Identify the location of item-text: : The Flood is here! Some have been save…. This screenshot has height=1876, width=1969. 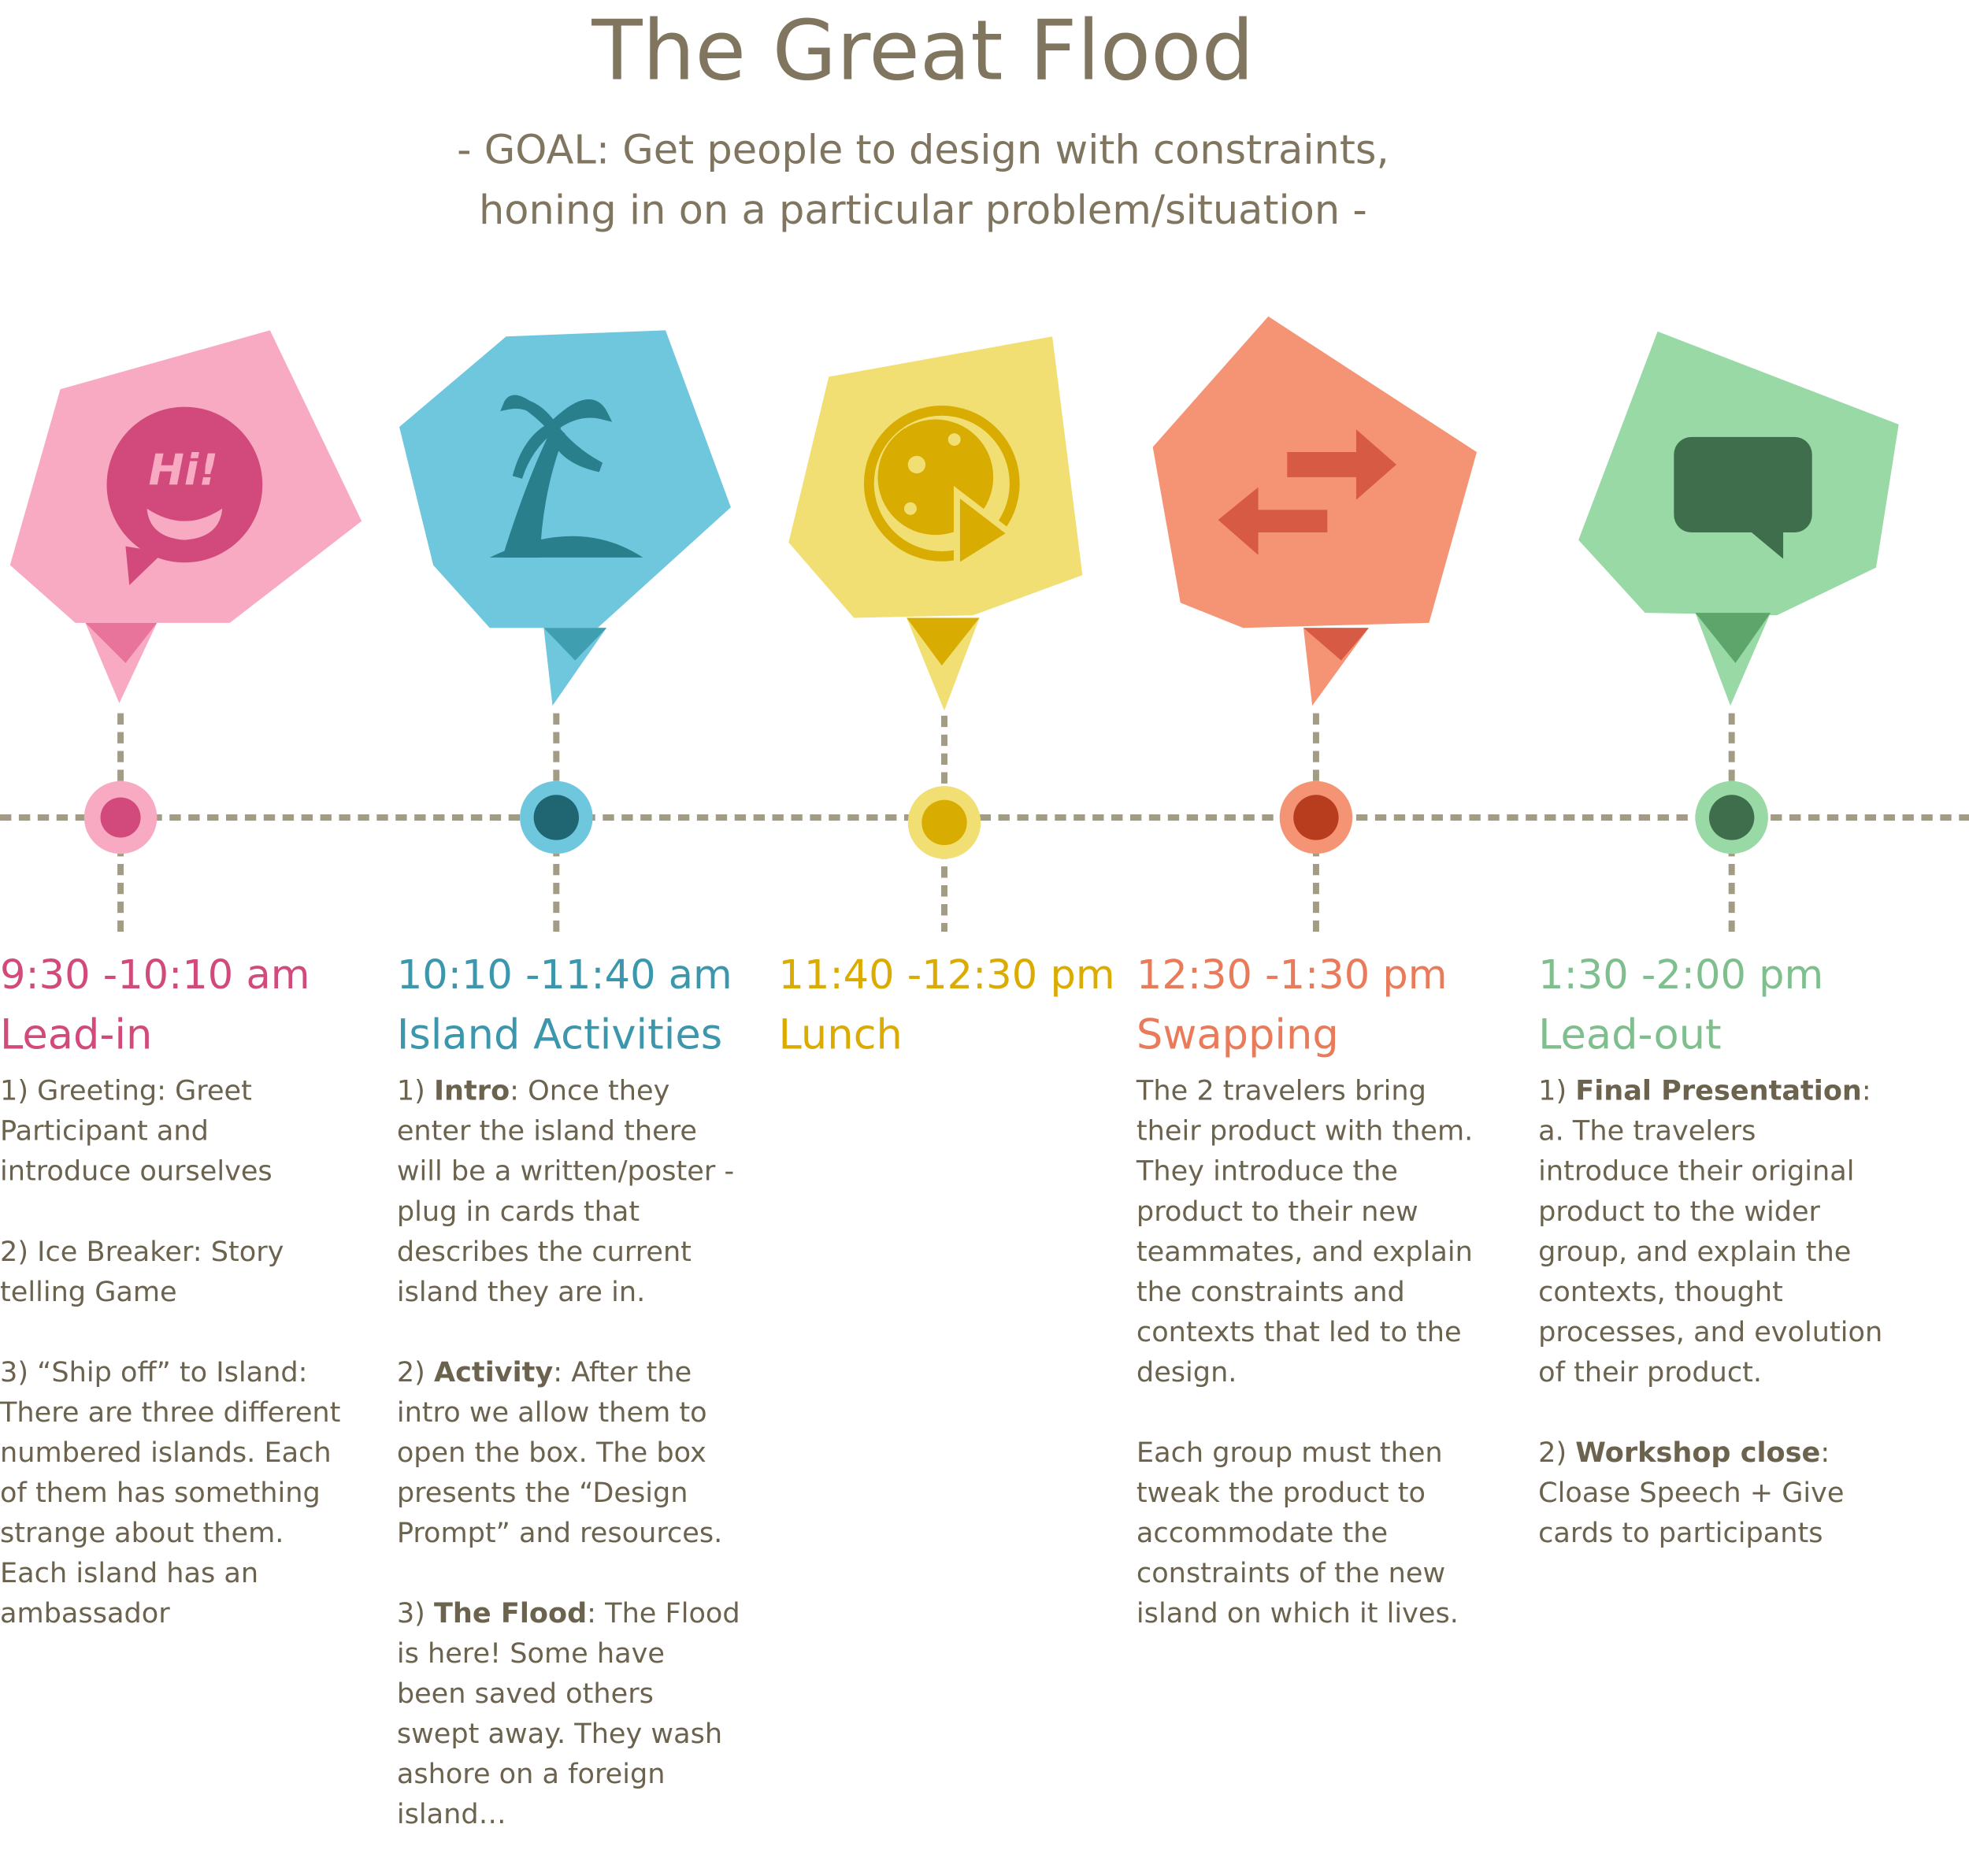
(568, 1714).